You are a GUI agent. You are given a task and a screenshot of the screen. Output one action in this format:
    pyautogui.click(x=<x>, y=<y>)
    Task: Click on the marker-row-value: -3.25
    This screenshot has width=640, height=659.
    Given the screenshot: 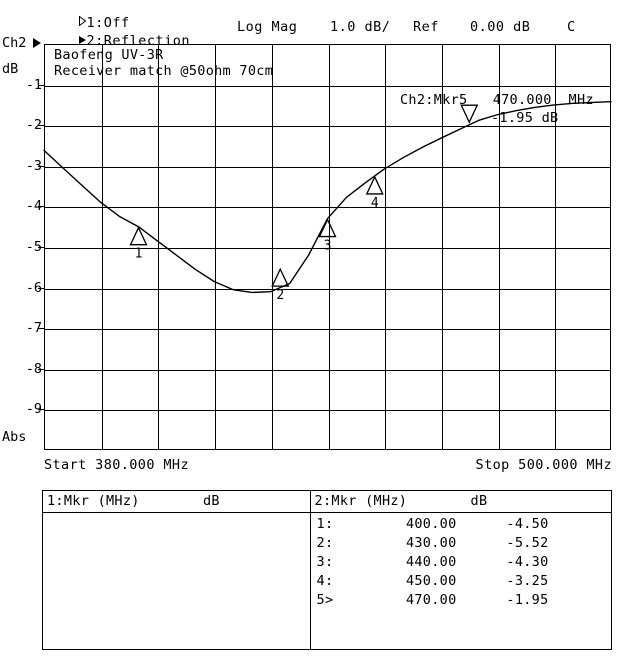 What is the action you would take?
    pyautogui.click(x=527, y=581)
    